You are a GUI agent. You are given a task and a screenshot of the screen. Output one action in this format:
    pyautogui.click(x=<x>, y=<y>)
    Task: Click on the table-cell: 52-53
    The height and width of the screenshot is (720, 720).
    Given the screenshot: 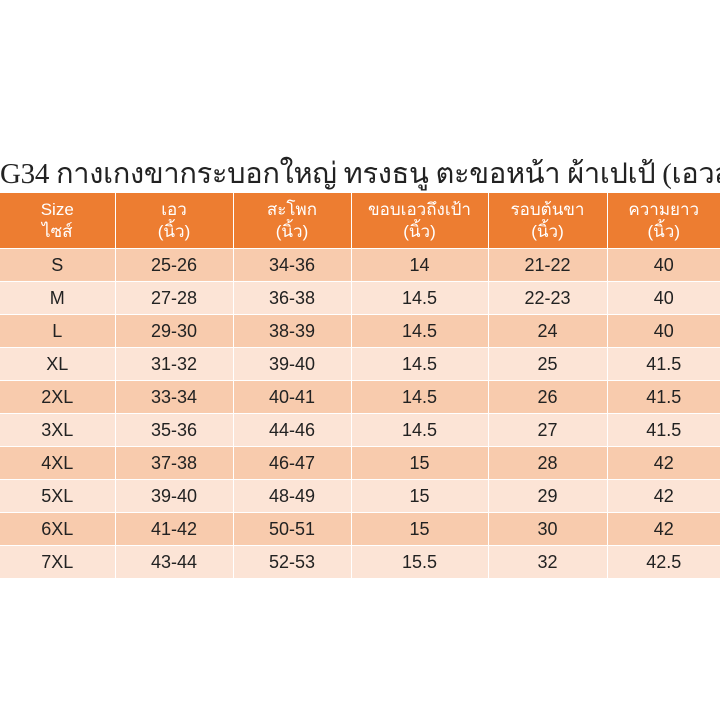 What is the action you would take?
    pyautogui.click(x=291, y=561)
    